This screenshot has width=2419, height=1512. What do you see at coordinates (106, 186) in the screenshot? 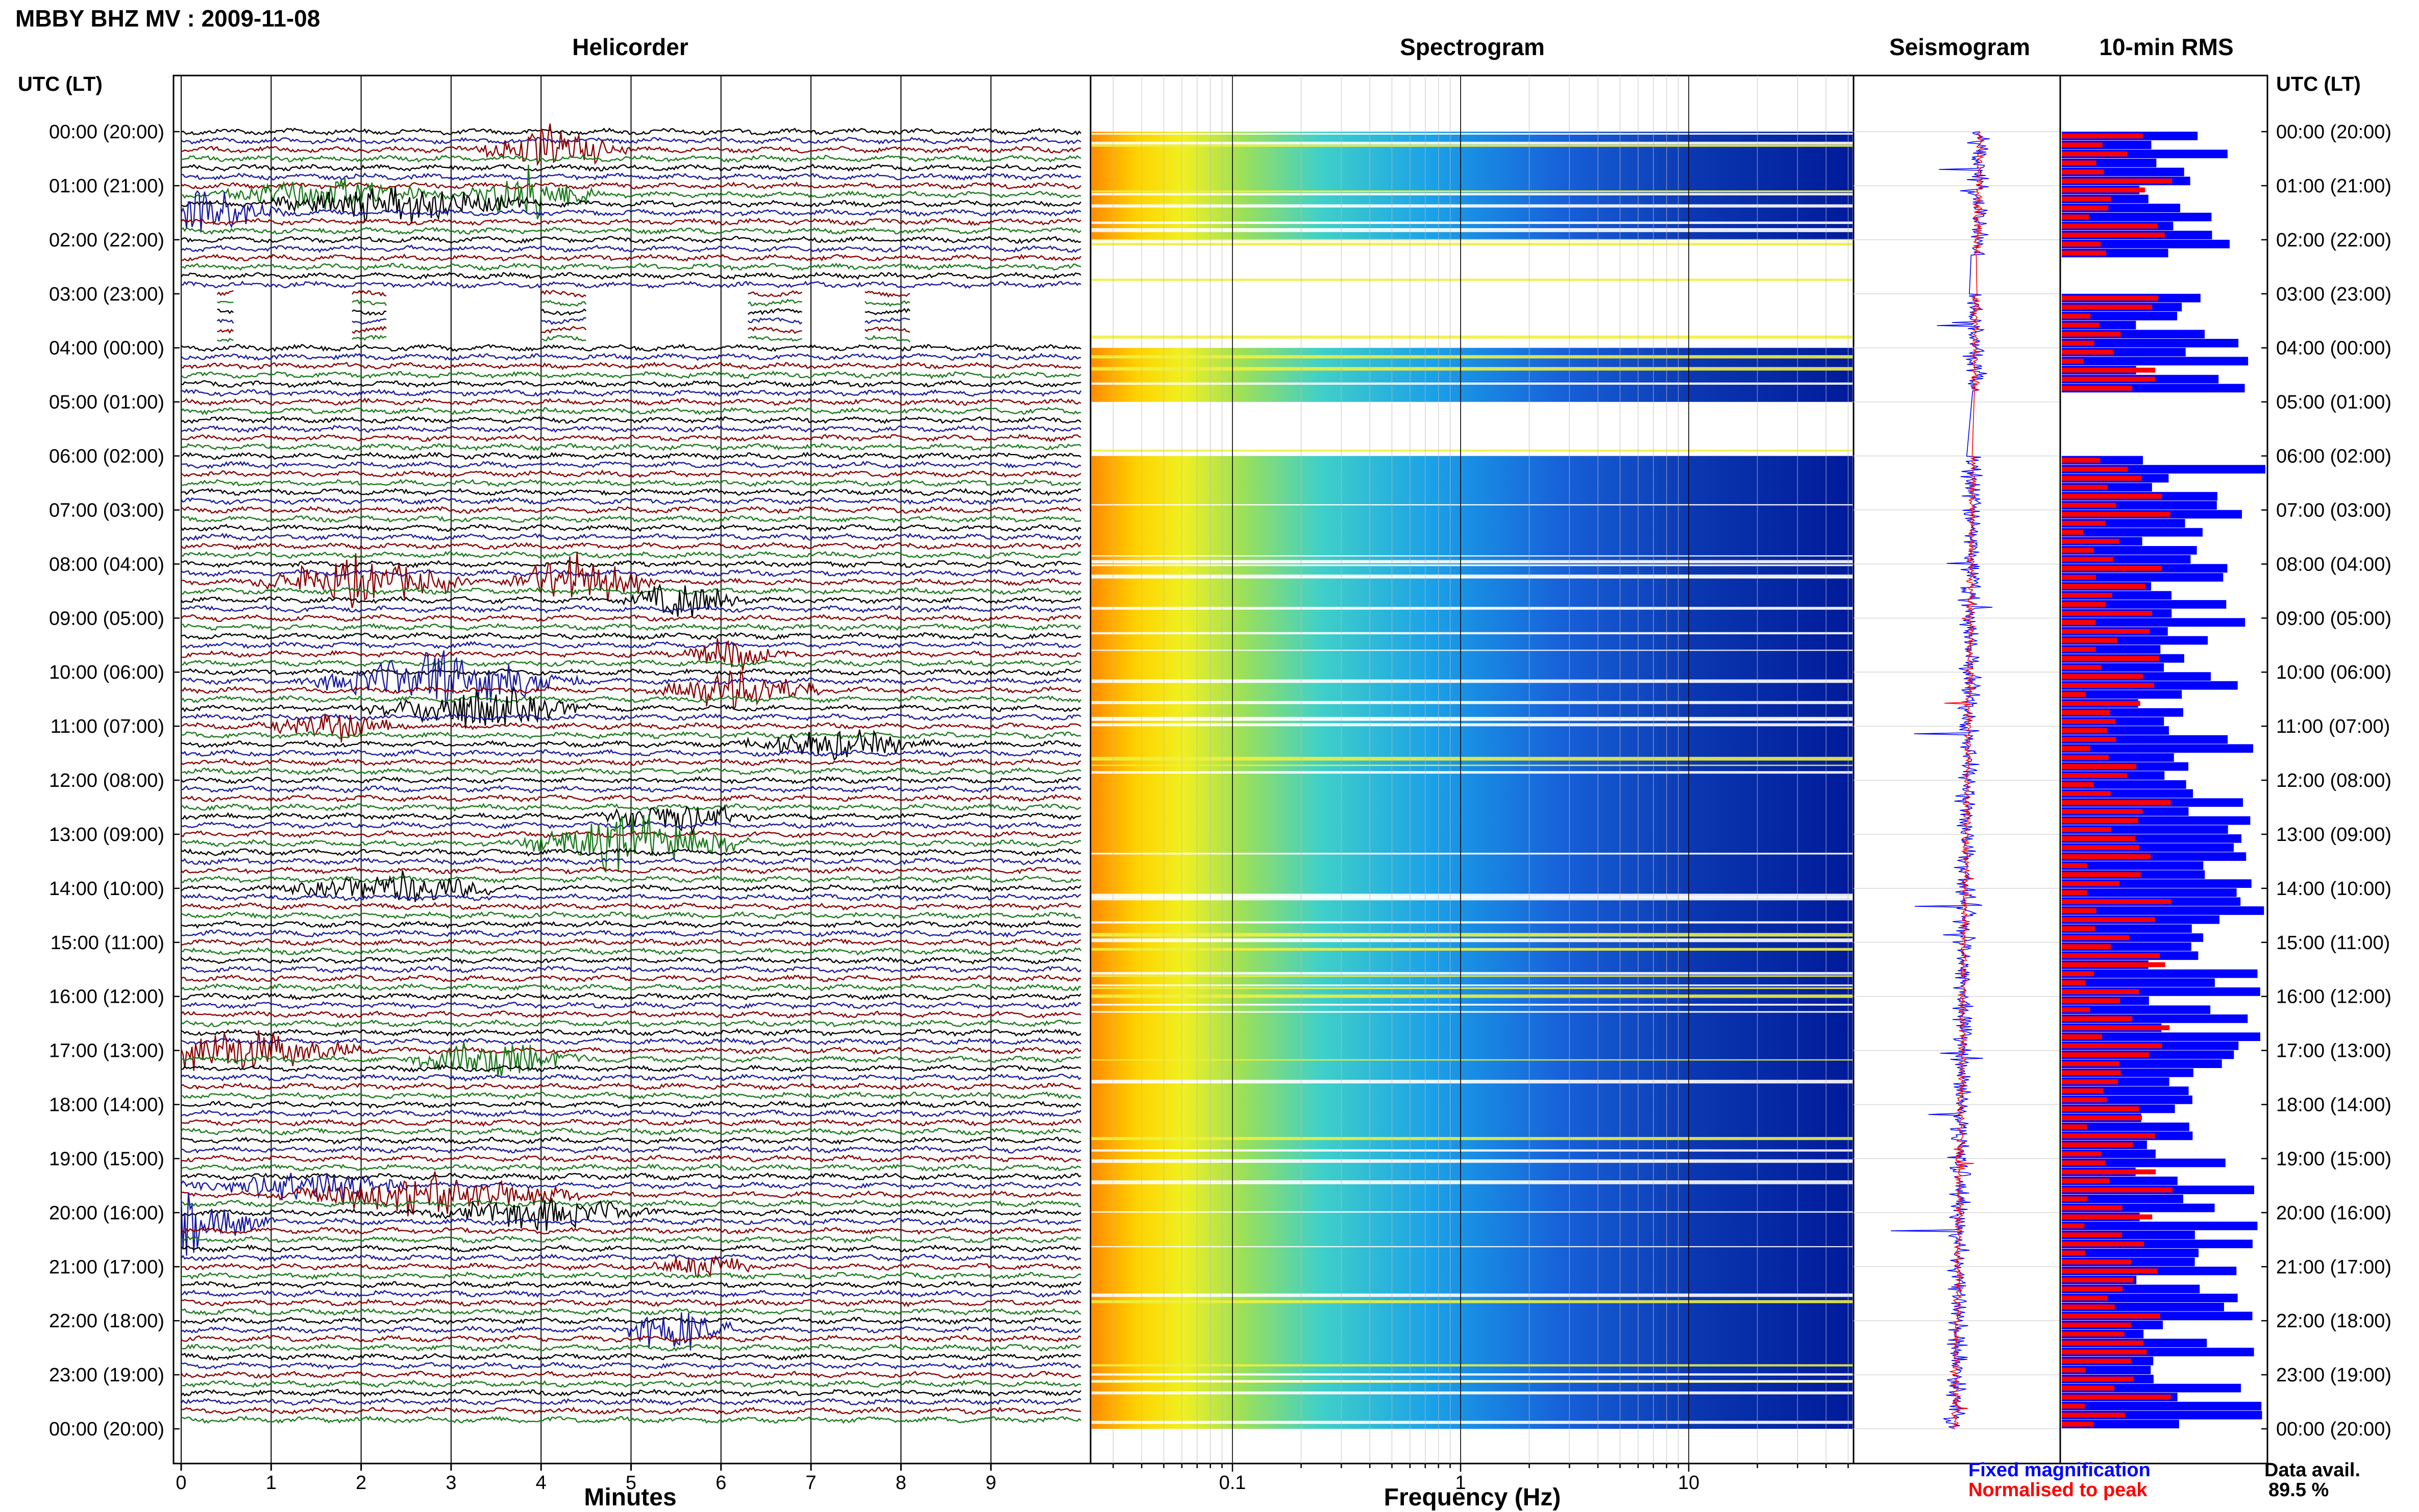
I see `time-label-left: 01:00 (21:00)` at bounding box center [106, 186].